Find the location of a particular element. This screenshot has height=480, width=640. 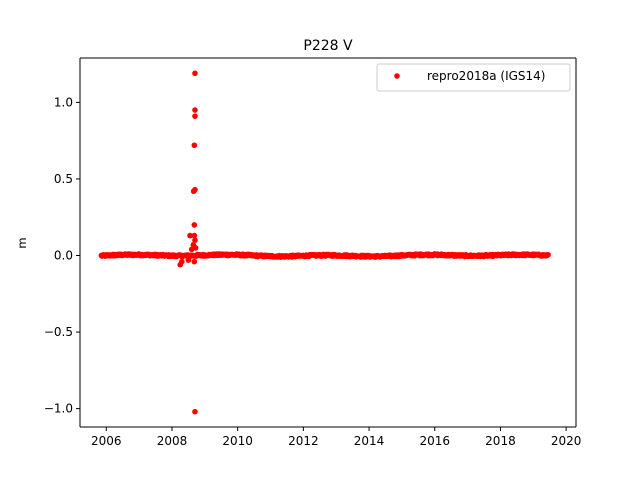

x-tick-label: 2010 is located at coordinates (237, 441).